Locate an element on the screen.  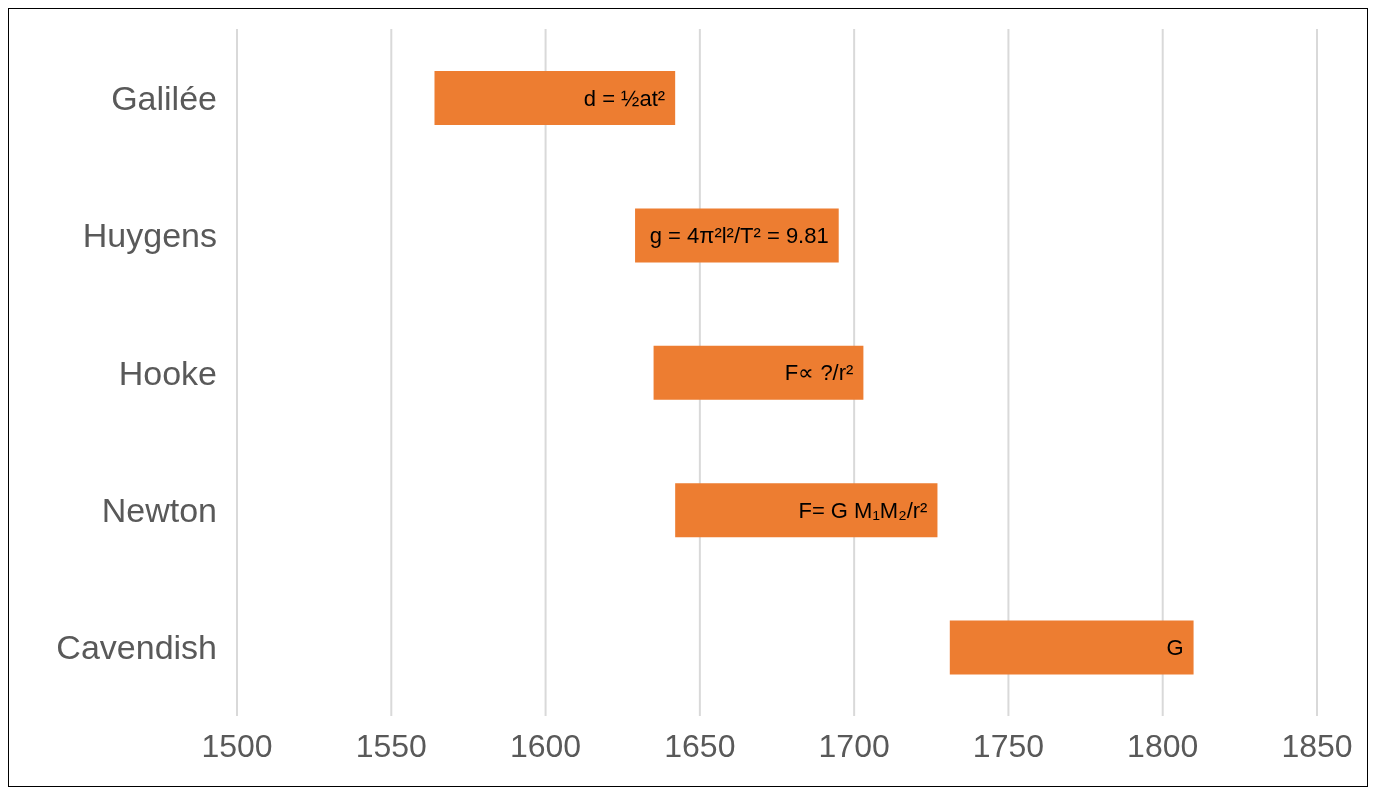
y-tick-label: Hooke is located at coordinates (167, 372).